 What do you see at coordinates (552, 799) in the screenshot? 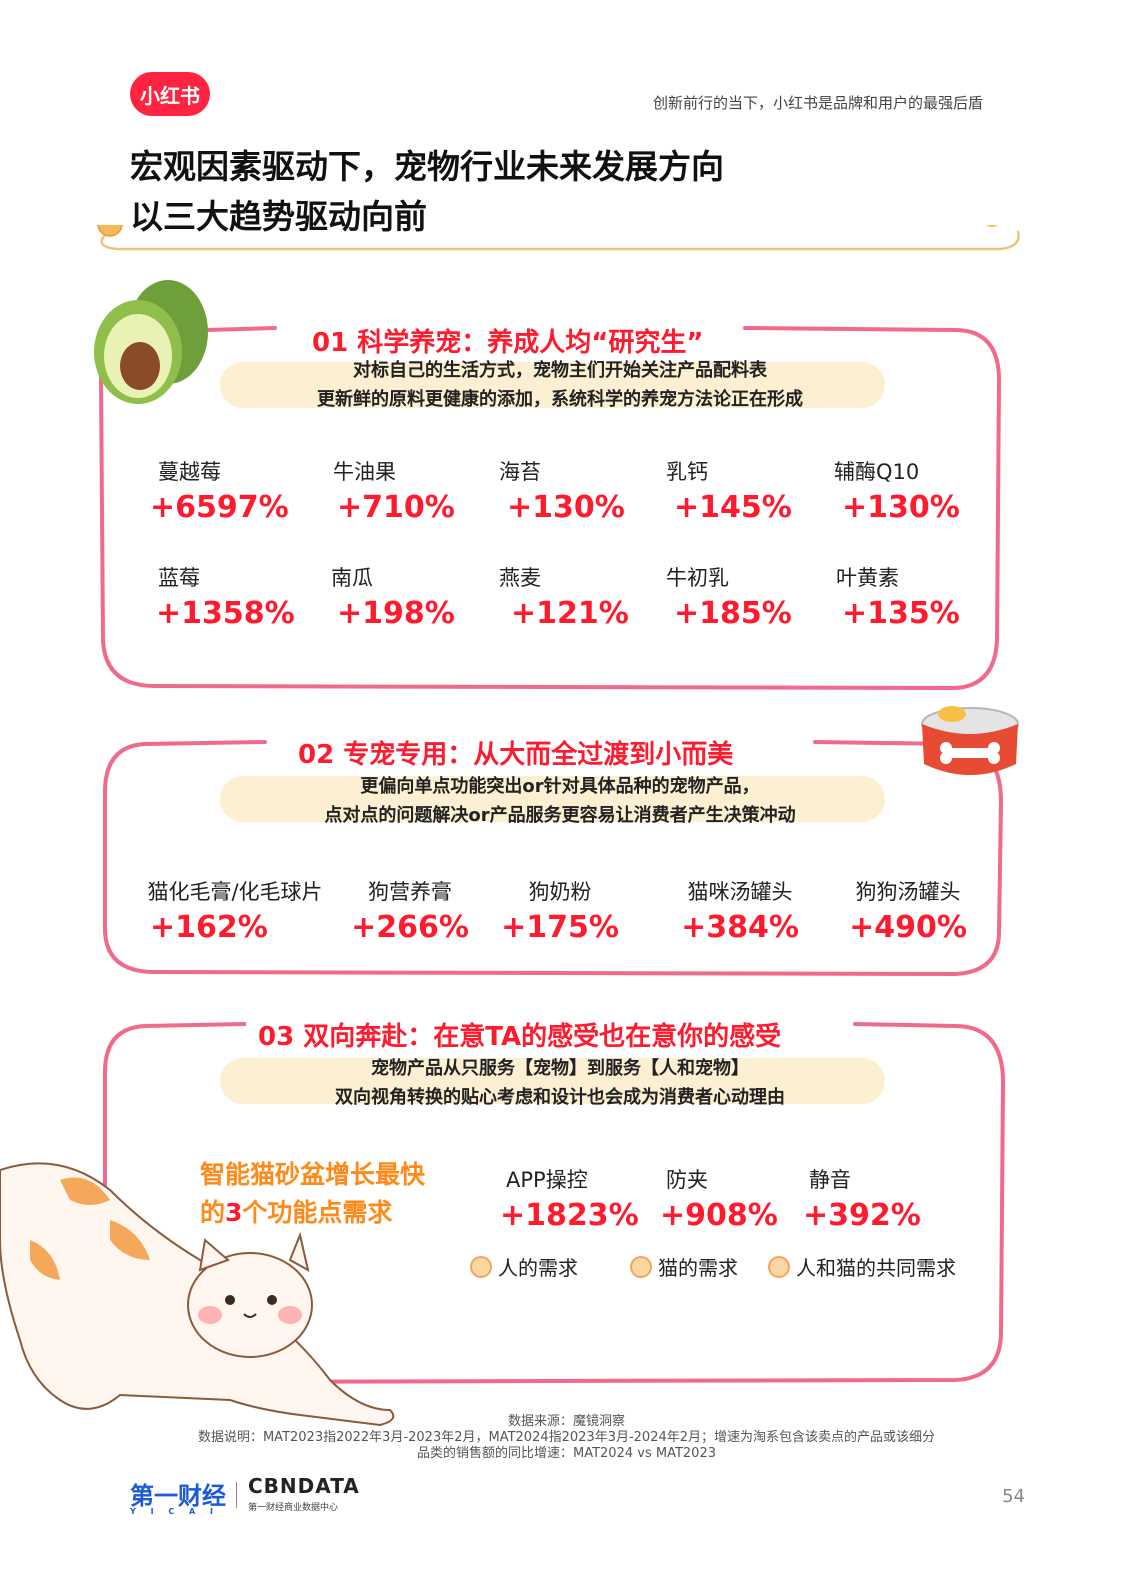
I see `section2-highlight` at bounding box center [552, 799].